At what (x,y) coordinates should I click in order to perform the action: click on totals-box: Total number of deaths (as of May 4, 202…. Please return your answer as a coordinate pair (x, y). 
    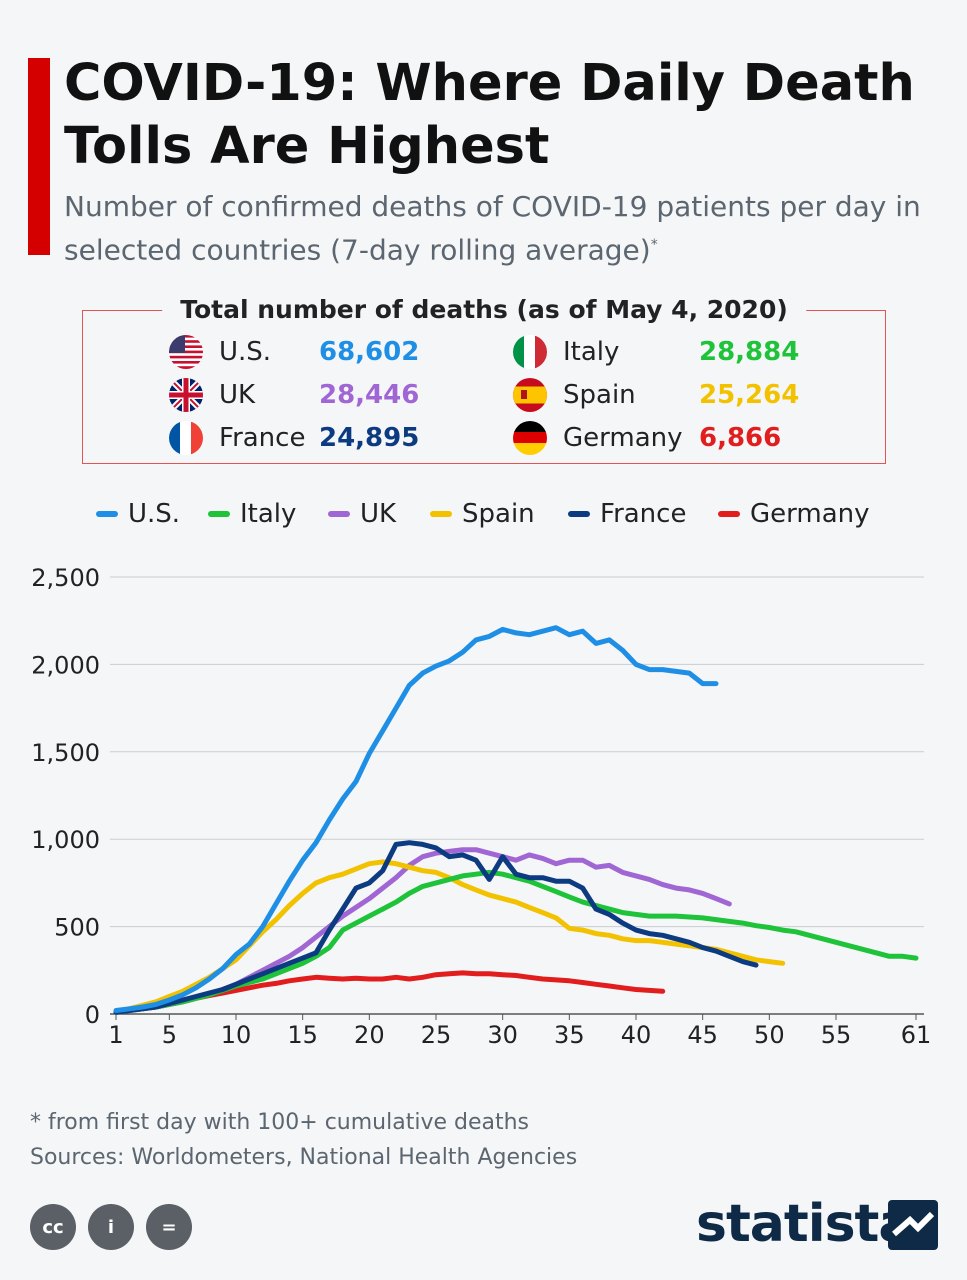
    Looking at the image, I should click on (484, 379).